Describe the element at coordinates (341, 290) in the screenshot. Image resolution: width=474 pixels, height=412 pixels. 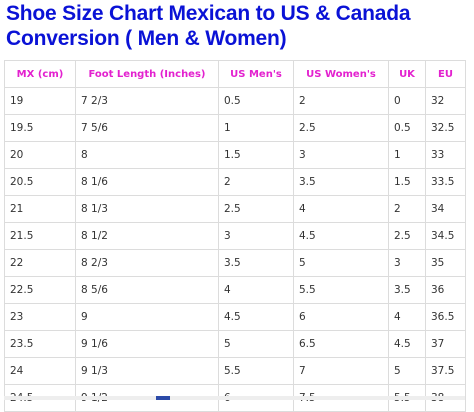
I see `cell-us-women: 5.5` at that location.